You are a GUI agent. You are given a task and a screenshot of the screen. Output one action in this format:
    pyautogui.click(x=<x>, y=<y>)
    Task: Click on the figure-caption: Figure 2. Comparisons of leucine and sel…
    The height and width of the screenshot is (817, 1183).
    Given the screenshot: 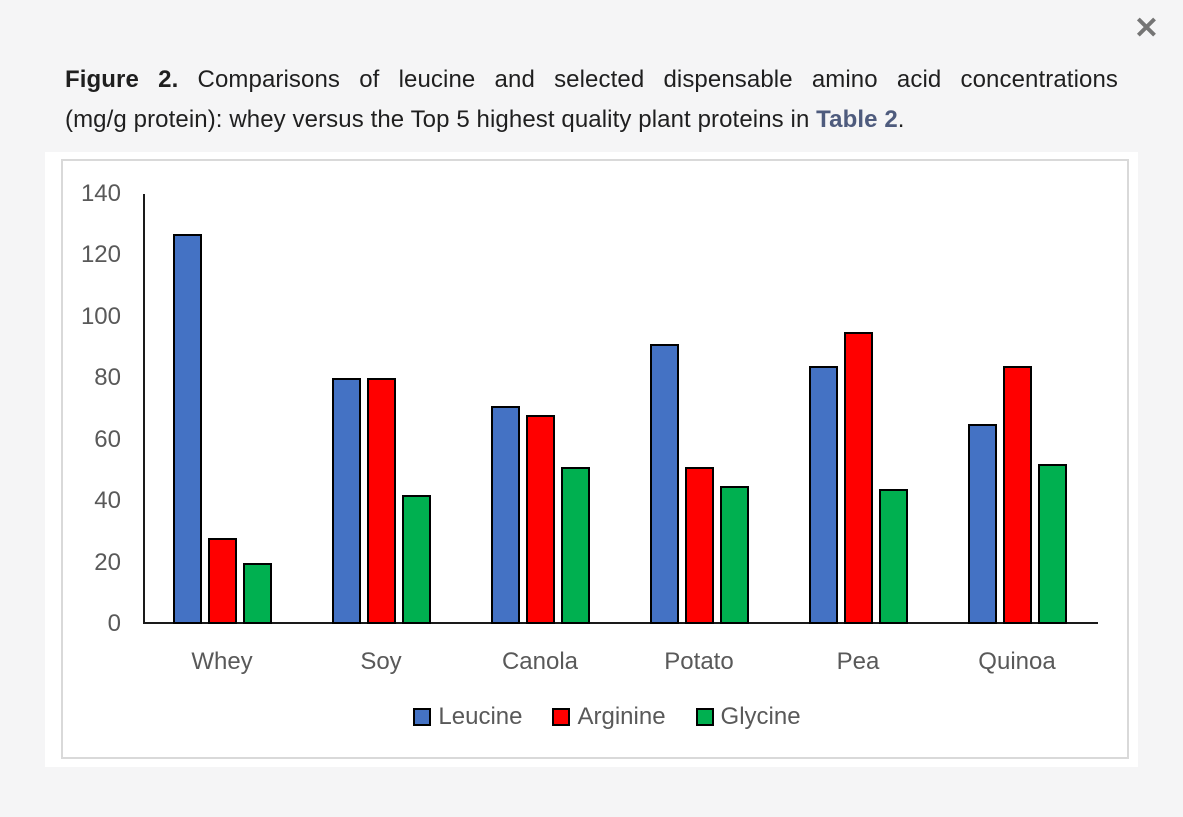 What is the action you would take?
    pyautogui.click(x=591, y=100)
    